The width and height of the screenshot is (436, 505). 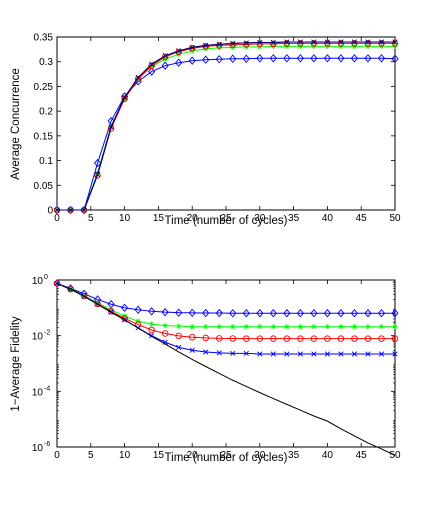 What do you see at coordinates (47, 444) in the screenshot?
I see `y-tick-exponent: -6` at bounding box center [47, 444].